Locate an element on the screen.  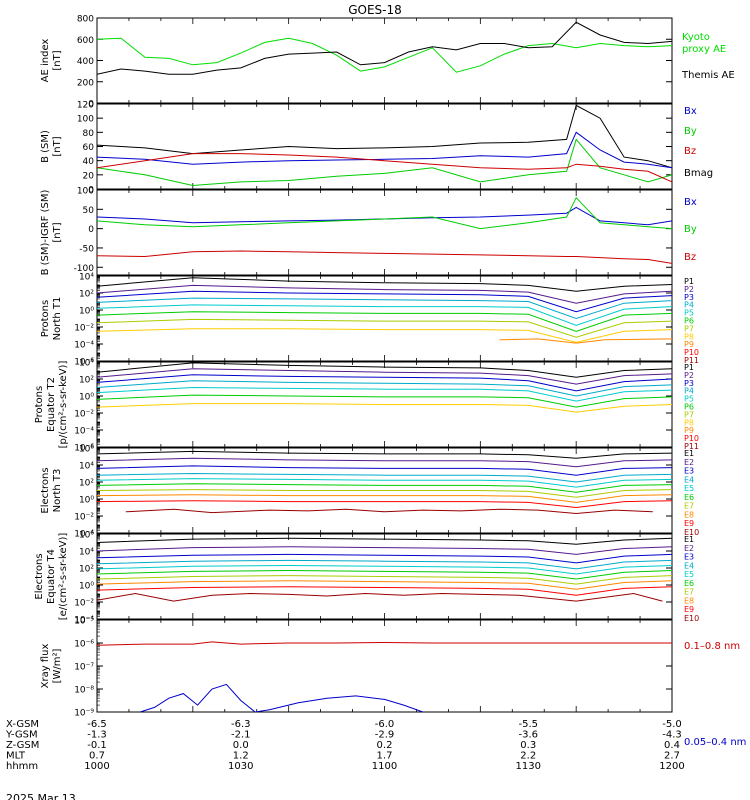
legend-item: E8 is located at coordinates (689, 600).